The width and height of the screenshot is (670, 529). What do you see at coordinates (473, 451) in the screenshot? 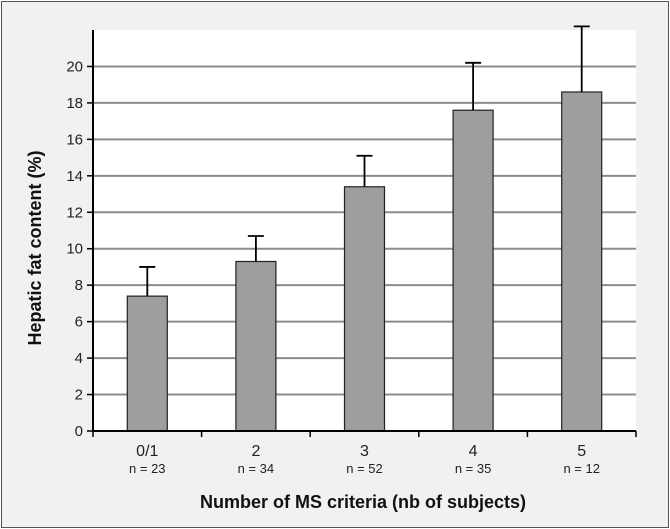
I see `x-tick-label: 4` at bounding box center [473, 451].